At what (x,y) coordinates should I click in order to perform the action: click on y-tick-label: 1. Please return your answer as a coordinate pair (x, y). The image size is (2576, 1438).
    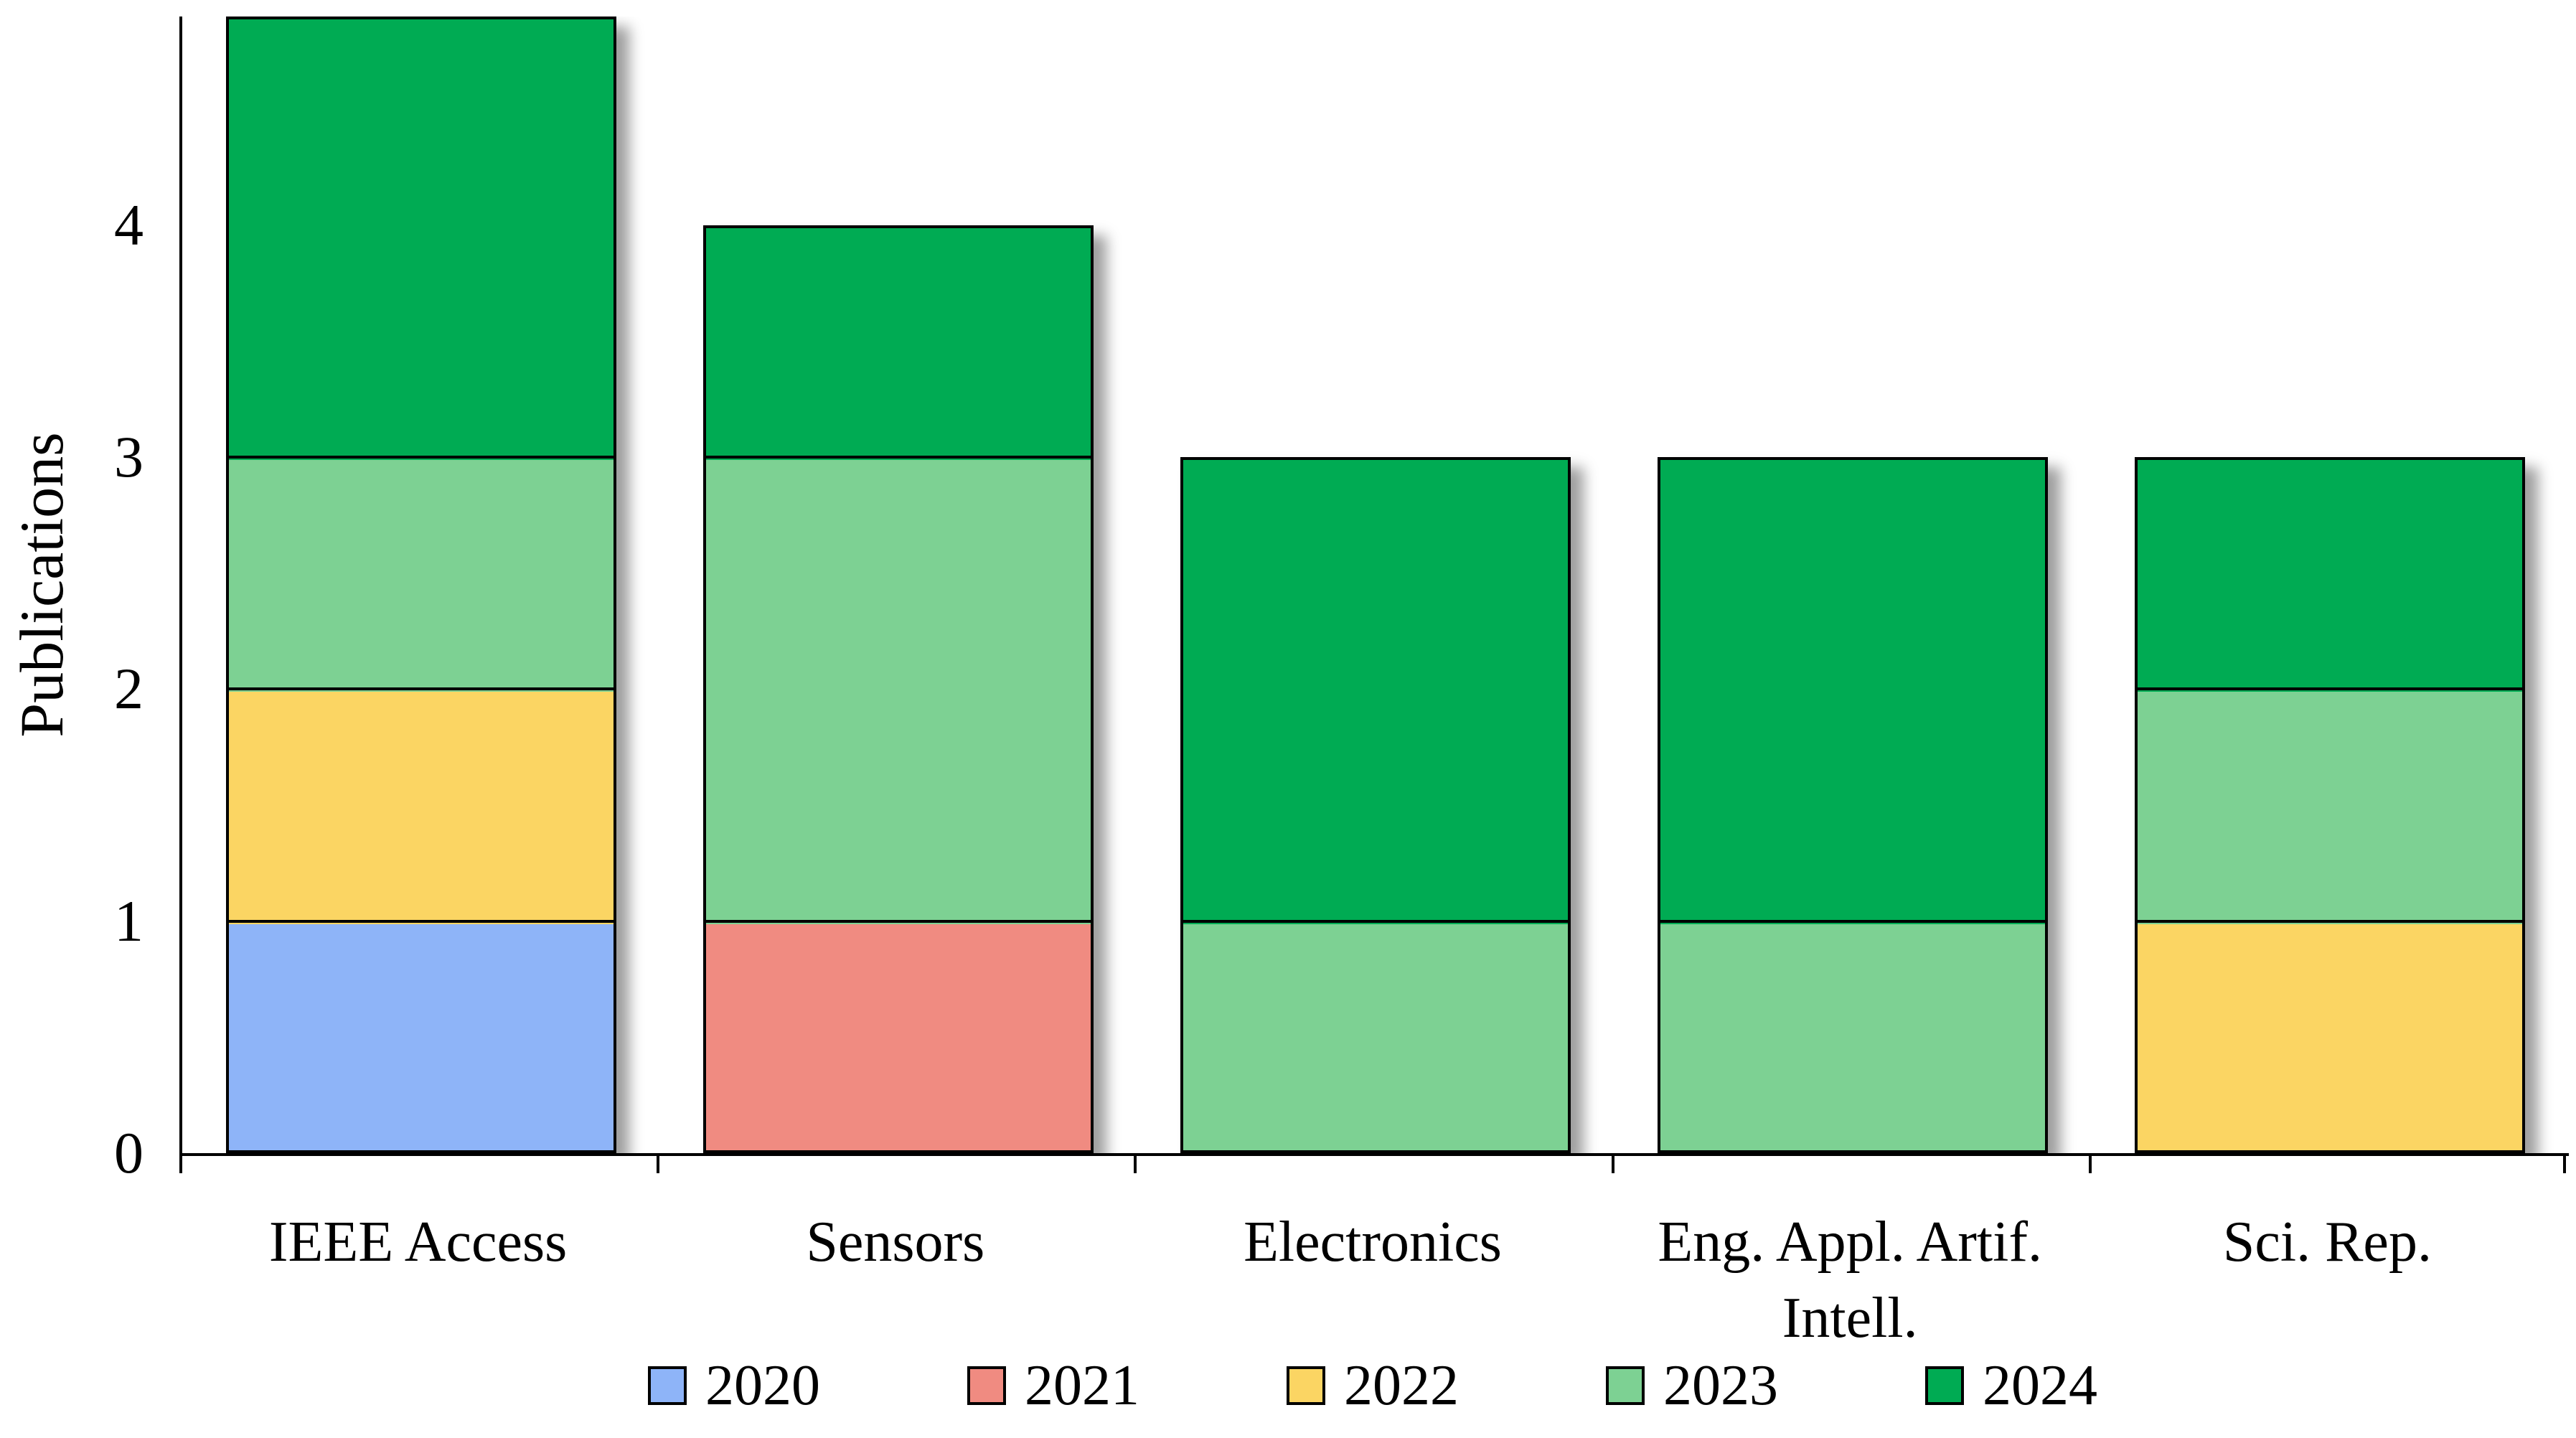
    Looking at the image, I should click on (129, 921).